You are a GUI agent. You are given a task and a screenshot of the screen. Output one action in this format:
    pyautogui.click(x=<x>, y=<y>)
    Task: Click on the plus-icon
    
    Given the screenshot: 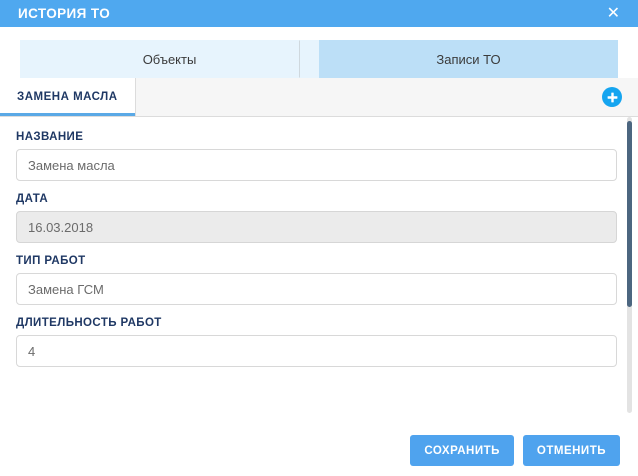 What is the action you would take?
    pyautogui.click(x=612, y=97)
    